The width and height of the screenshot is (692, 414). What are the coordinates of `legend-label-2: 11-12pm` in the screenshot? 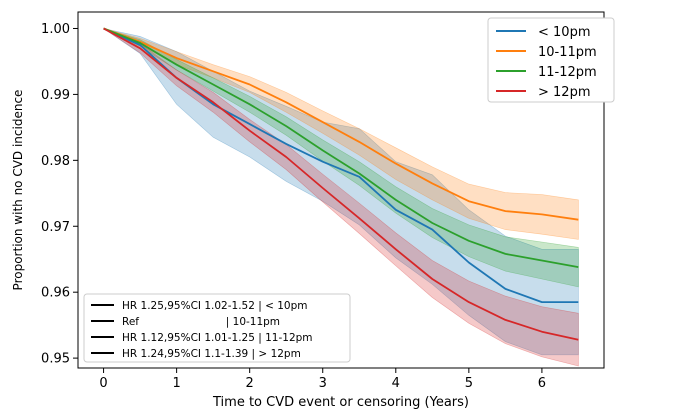 It's located at (567, 72).